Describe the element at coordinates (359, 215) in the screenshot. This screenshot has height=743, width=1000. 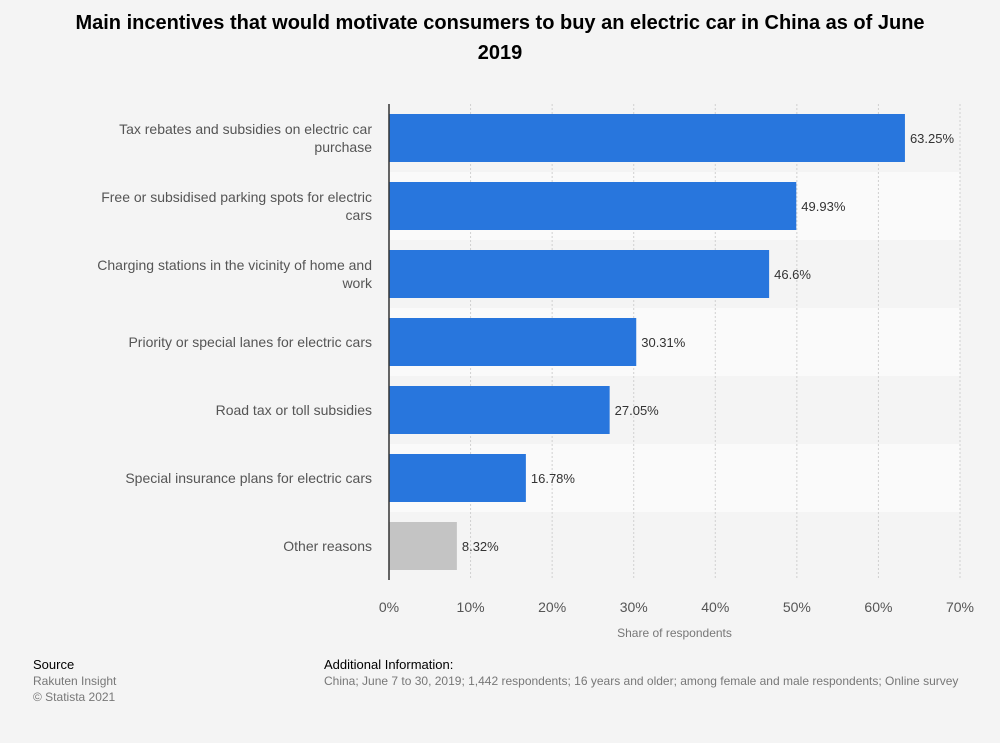
I see `category-label: cars` at that location.